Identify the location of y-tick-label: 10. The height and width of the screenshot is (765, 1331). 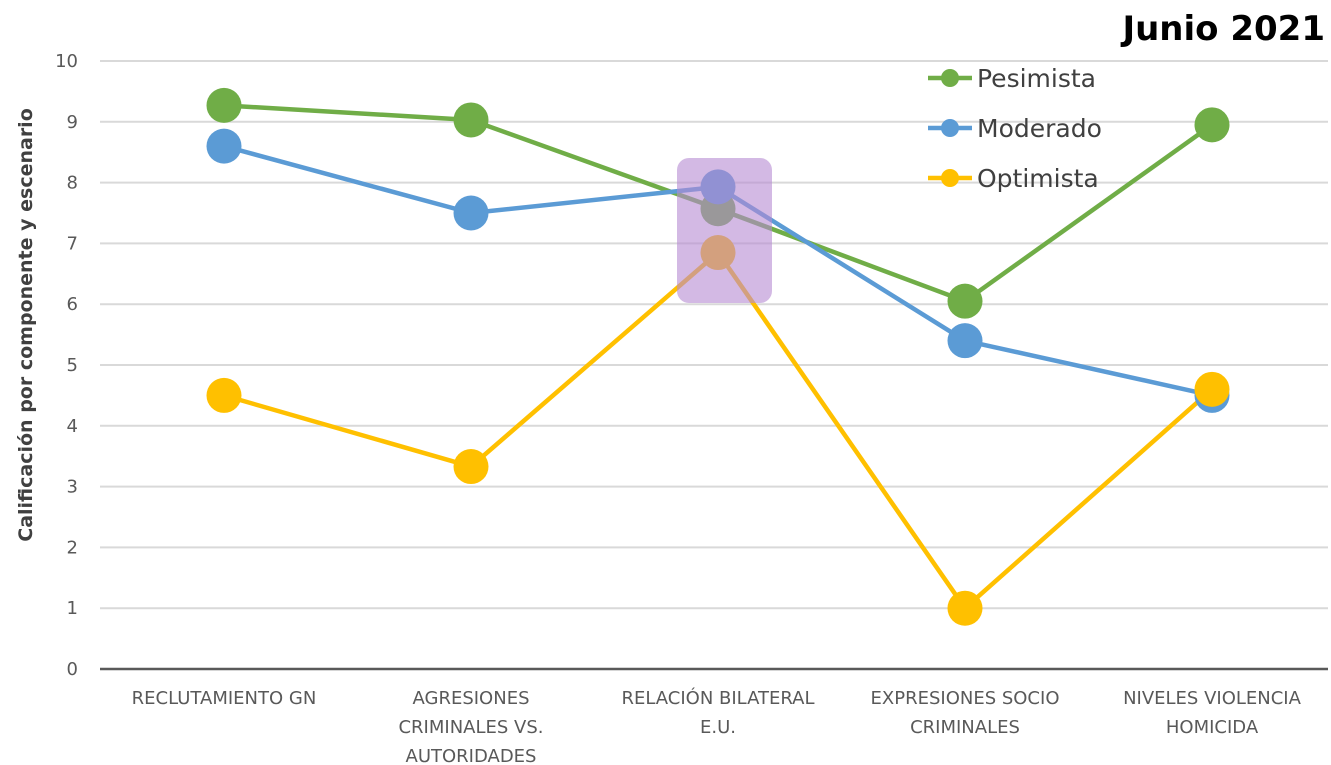
(66, 61).